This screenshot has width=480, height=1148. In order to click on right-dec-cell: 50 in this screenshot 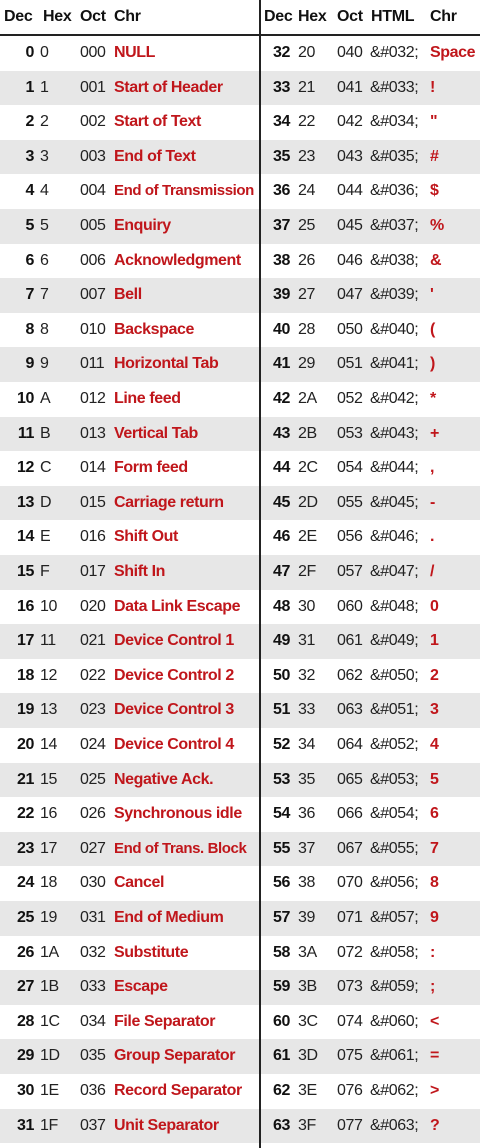, I will do `click(281, 675)`.